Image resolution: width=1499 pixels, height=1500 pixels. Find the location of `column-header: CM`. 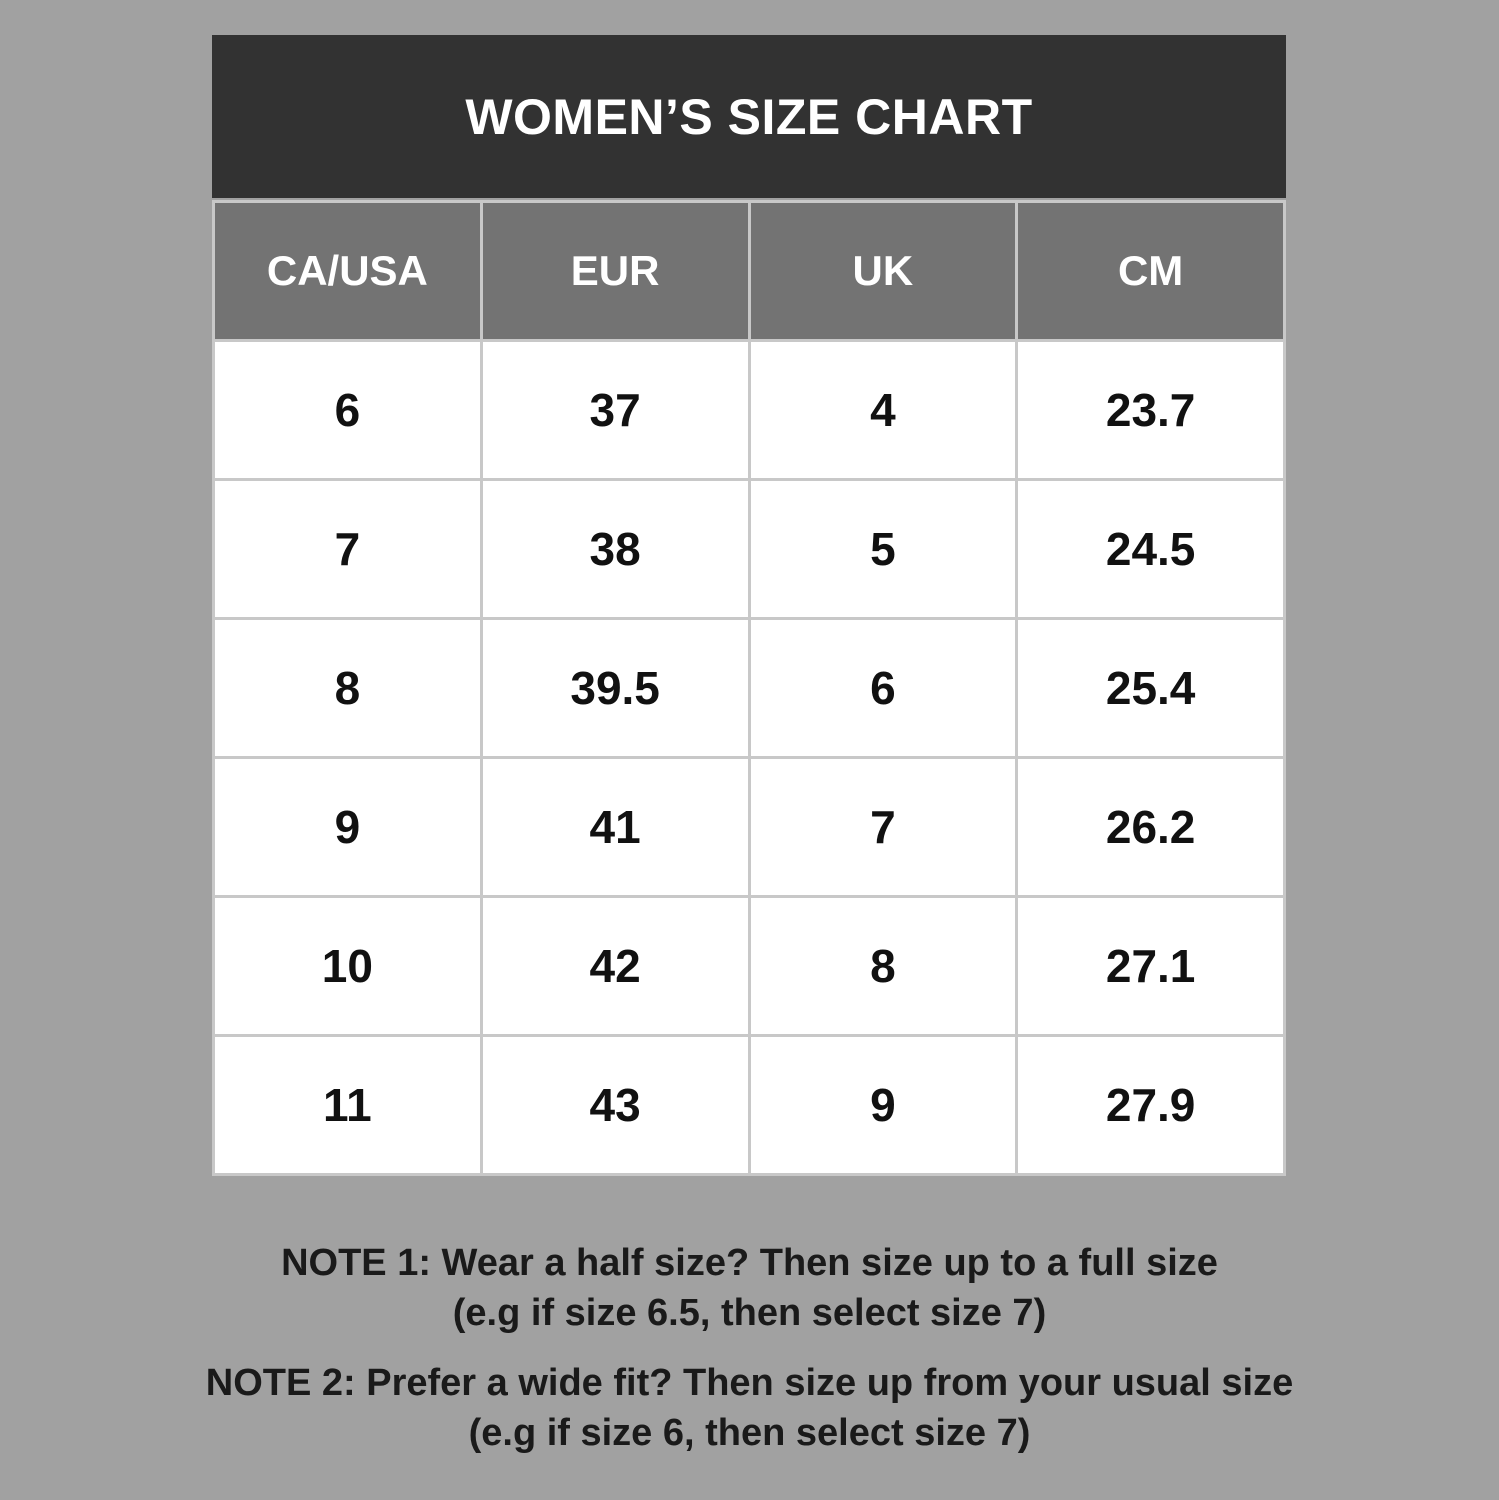

column-header: CM is located at coordinates (1150, 271).